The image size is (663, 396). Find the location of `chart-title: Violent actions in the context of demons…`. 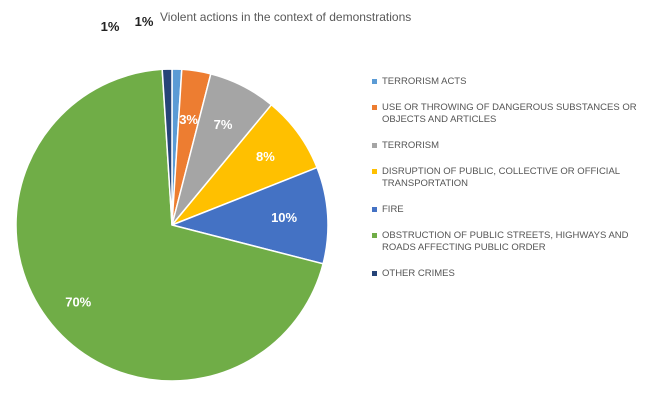

chart-title: Violent actions in the context of demons… is located at coordinates (285, 17).